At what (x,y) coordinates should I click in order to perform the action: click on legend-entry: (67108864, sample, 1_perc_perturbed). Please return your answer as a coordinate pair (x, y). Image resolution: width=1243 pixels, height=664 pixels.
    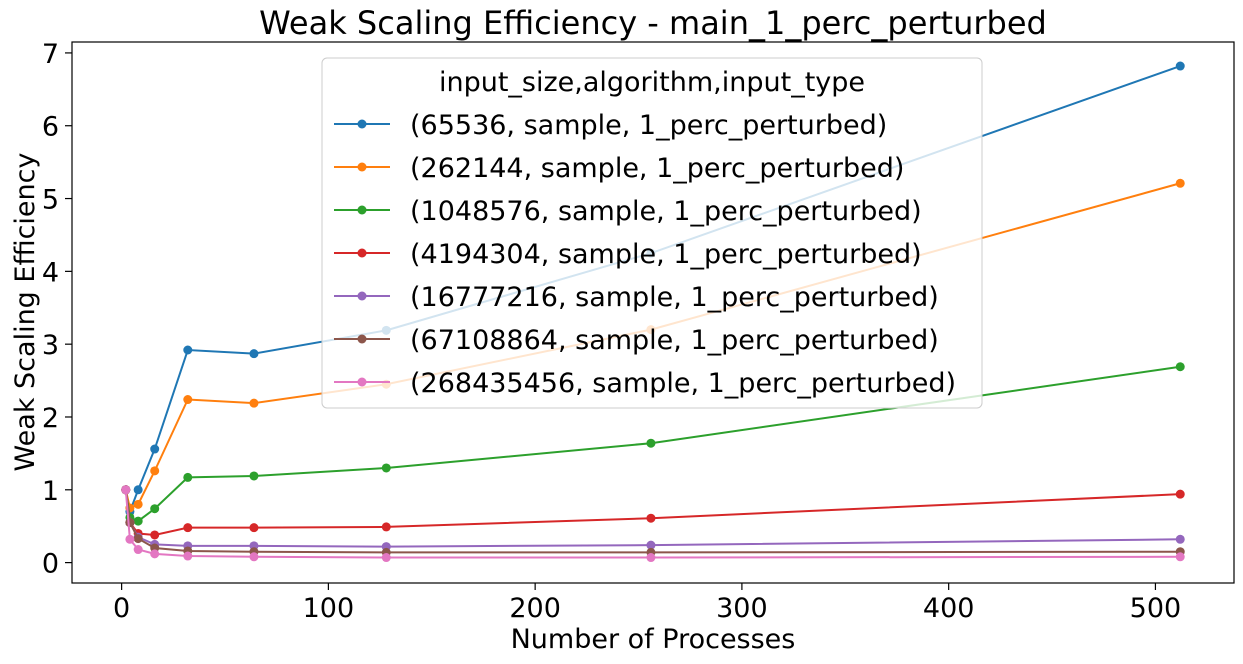
    Looking at the image, I should click on (636, 340).